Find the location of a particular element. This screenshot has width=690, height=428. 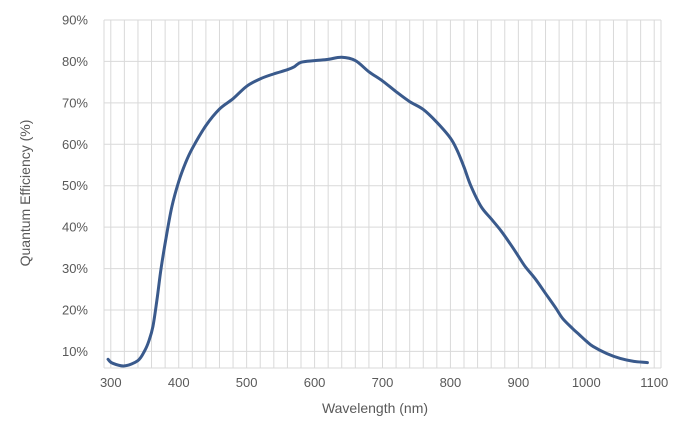

y-tick-label: 60% is located at coordinates (75, 144).